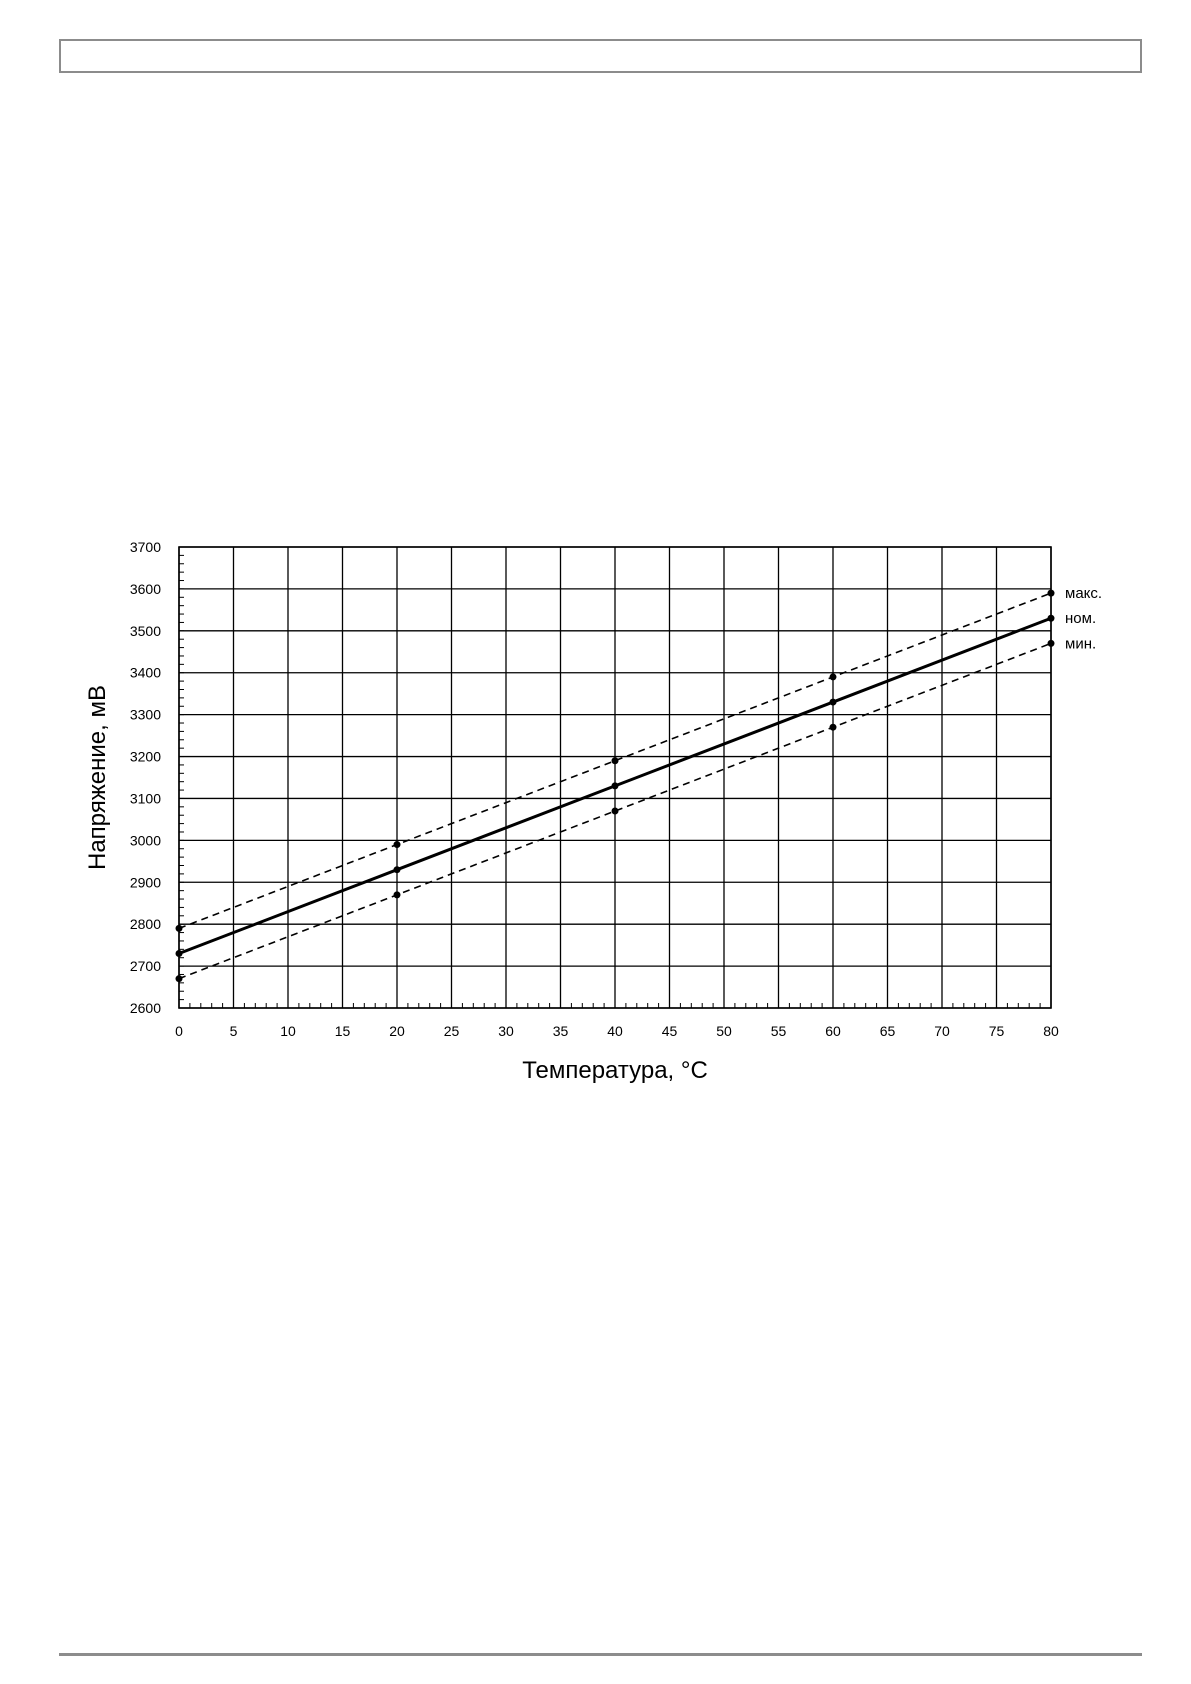  What do you see at coordinates (1080, 643) in the screenshot?
I see `series-label: мин.` at bounding box center [1080, 643].